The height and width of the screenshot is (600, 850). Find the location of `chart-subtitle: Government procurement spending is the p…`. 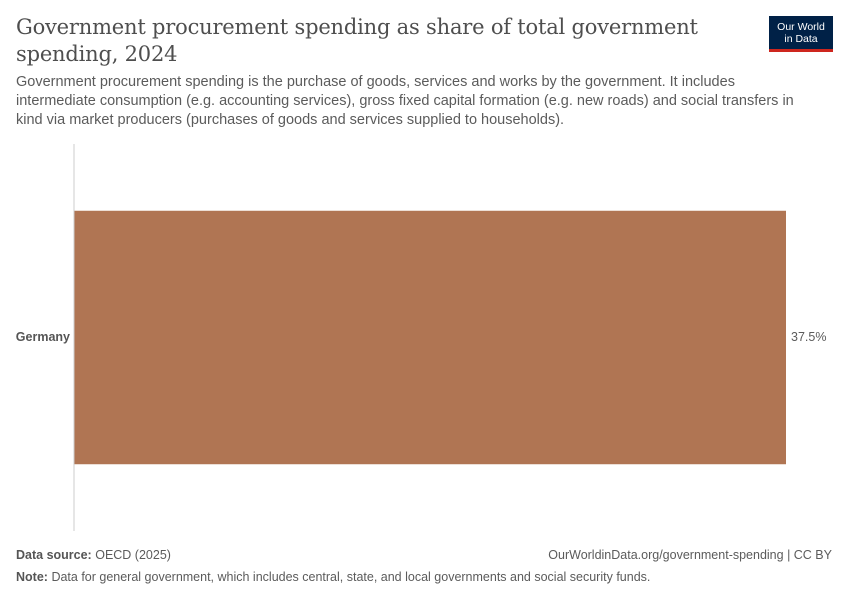

chart-subtitle: Government procurement spending is the p… is located at coordinates (405, 101).